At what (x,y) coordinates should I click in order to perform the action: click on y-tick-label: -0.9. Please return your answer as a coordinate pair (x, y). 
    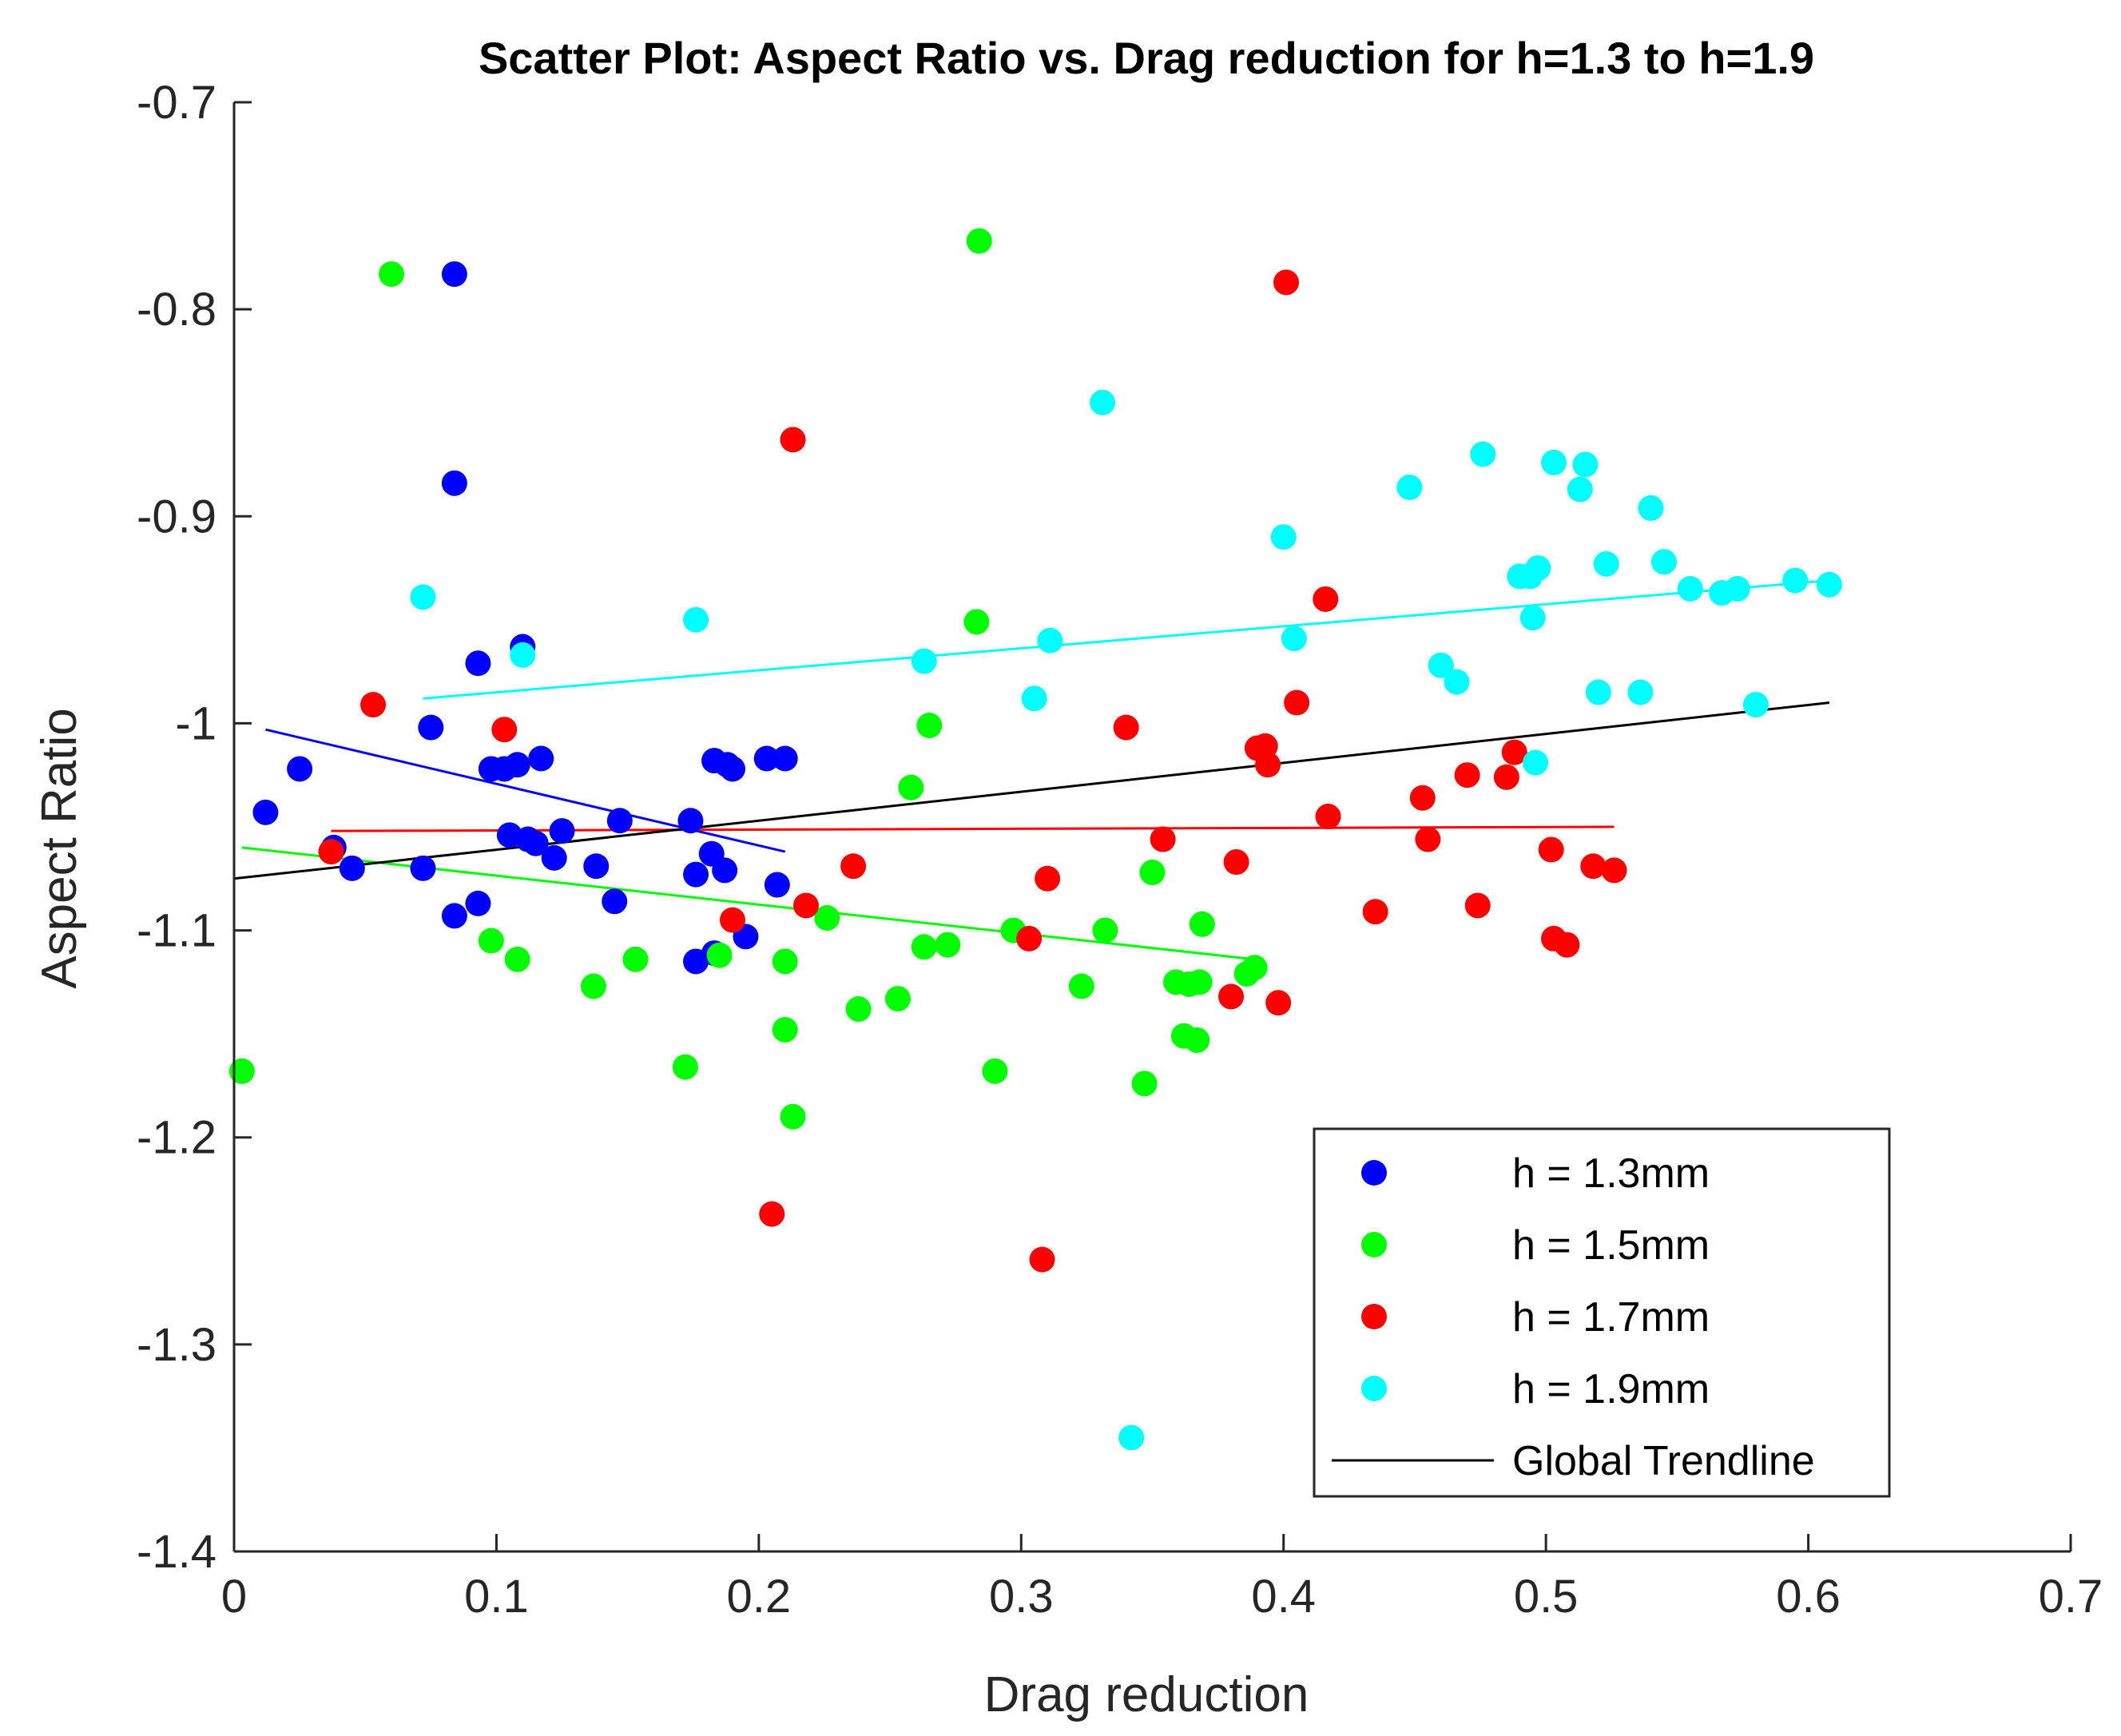
    Looking at the image, I should click on (176, 516).